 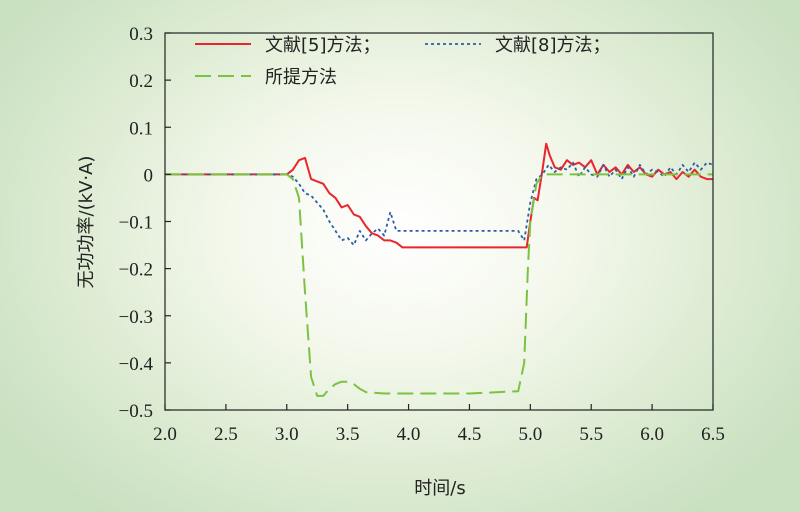 What do you see at coordinates (470, 434) in the screenshot?
I see `x-tick-label: 4.5` at bounding box center [470, 434].